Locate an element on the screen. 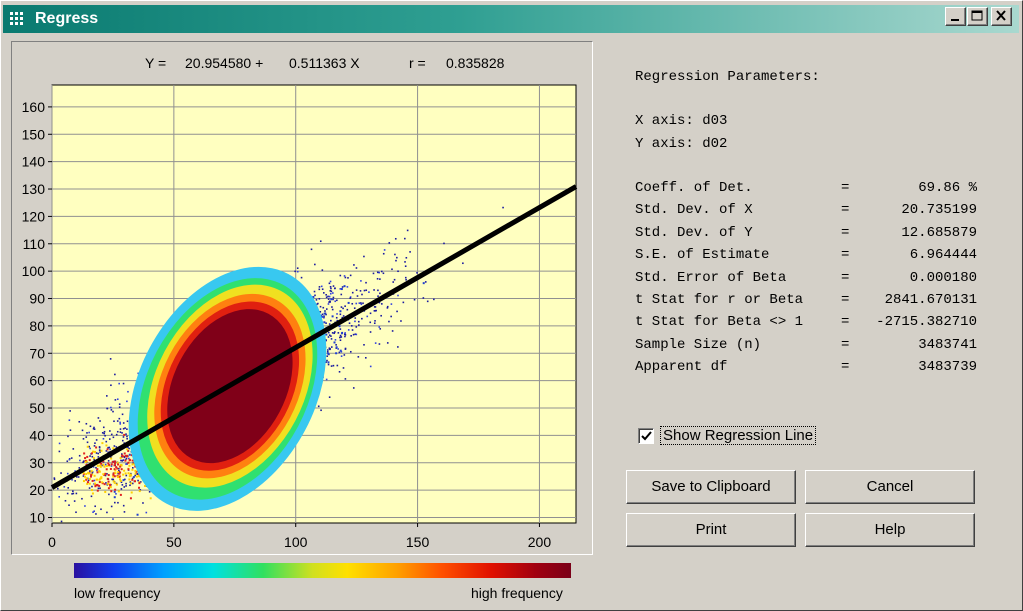  y-tick-label: 150 is located at coordinates (34, 134).